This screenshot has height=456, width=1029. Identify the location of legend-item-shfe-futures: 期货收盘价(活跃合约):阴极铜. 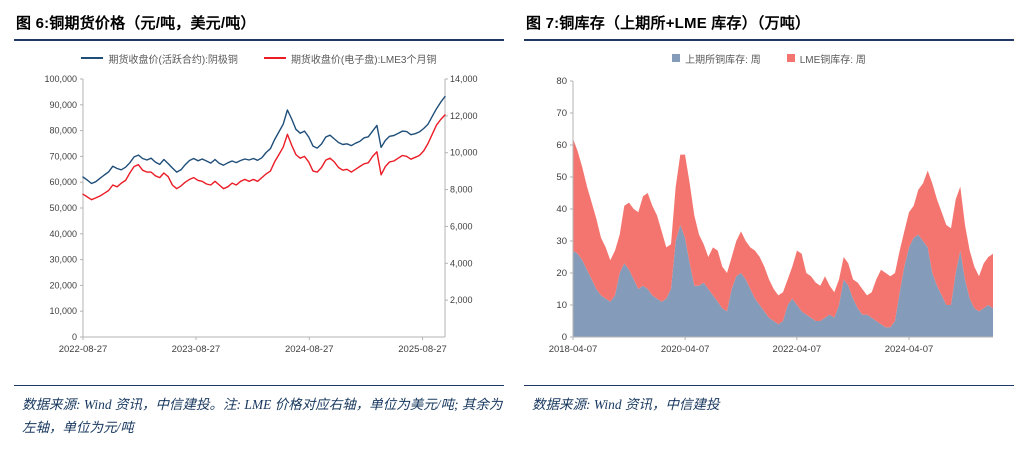
(159, 58).